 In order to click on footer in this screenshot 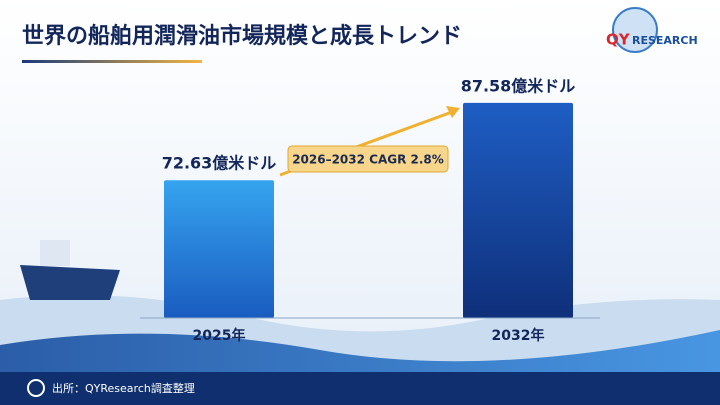, I will do `click(360, 388)`.